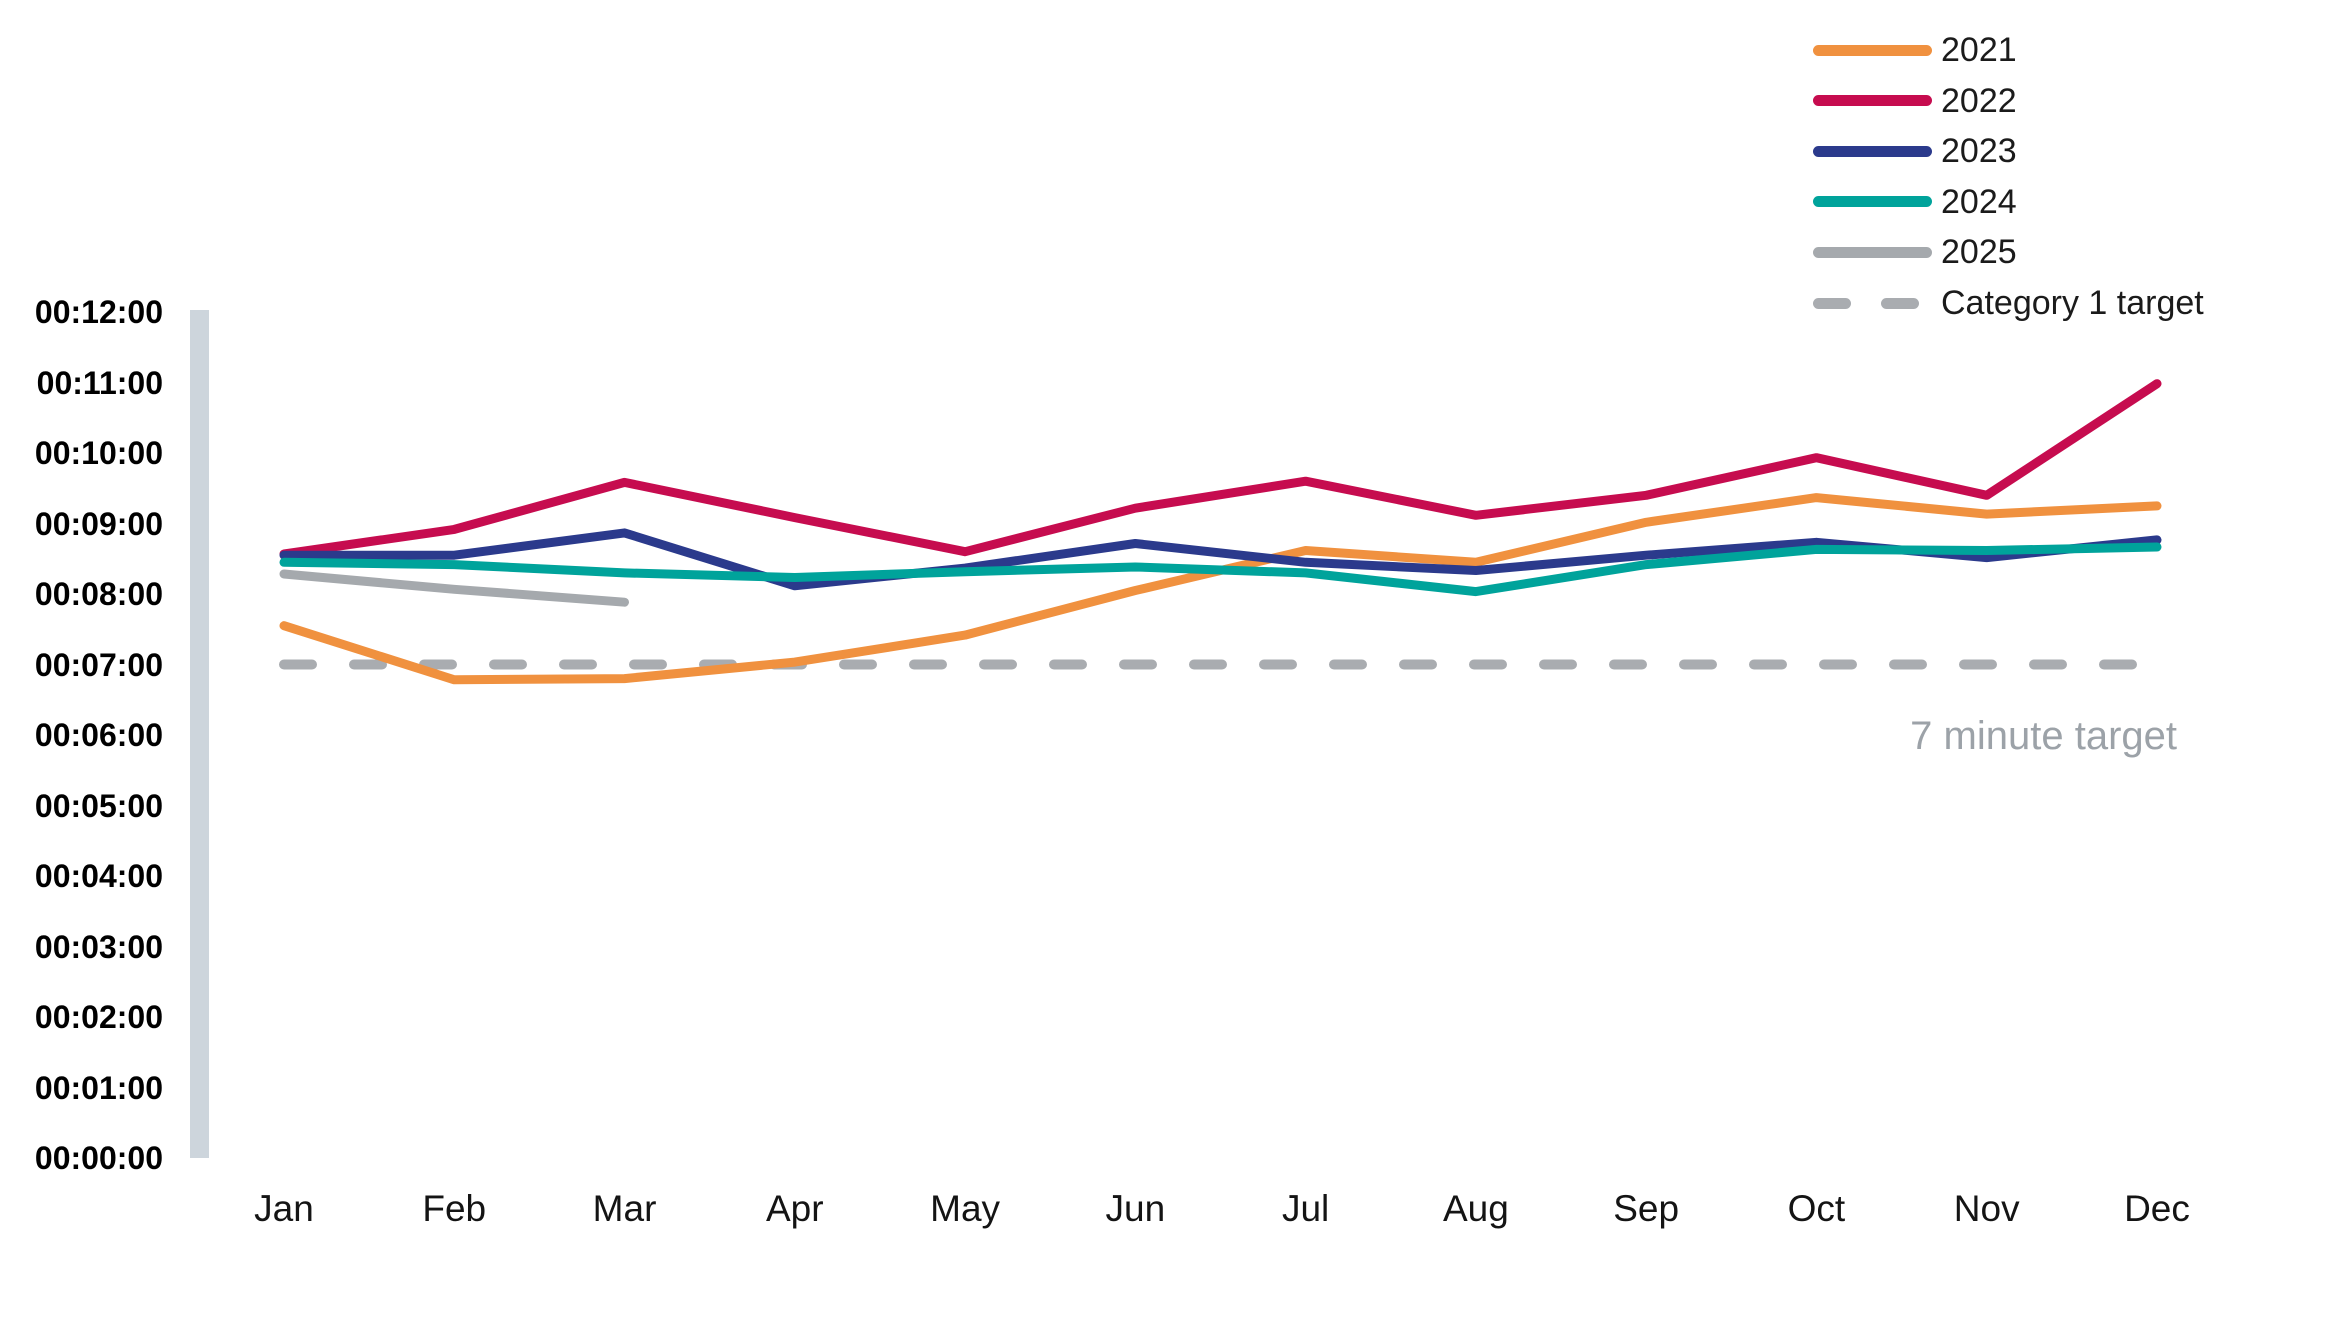 This screenshot has height=1342, width=2338. What do you see at coordinates (1220, 469) in the screenshot?
I see `series-line-2022` at bounding box center [1220, 469].